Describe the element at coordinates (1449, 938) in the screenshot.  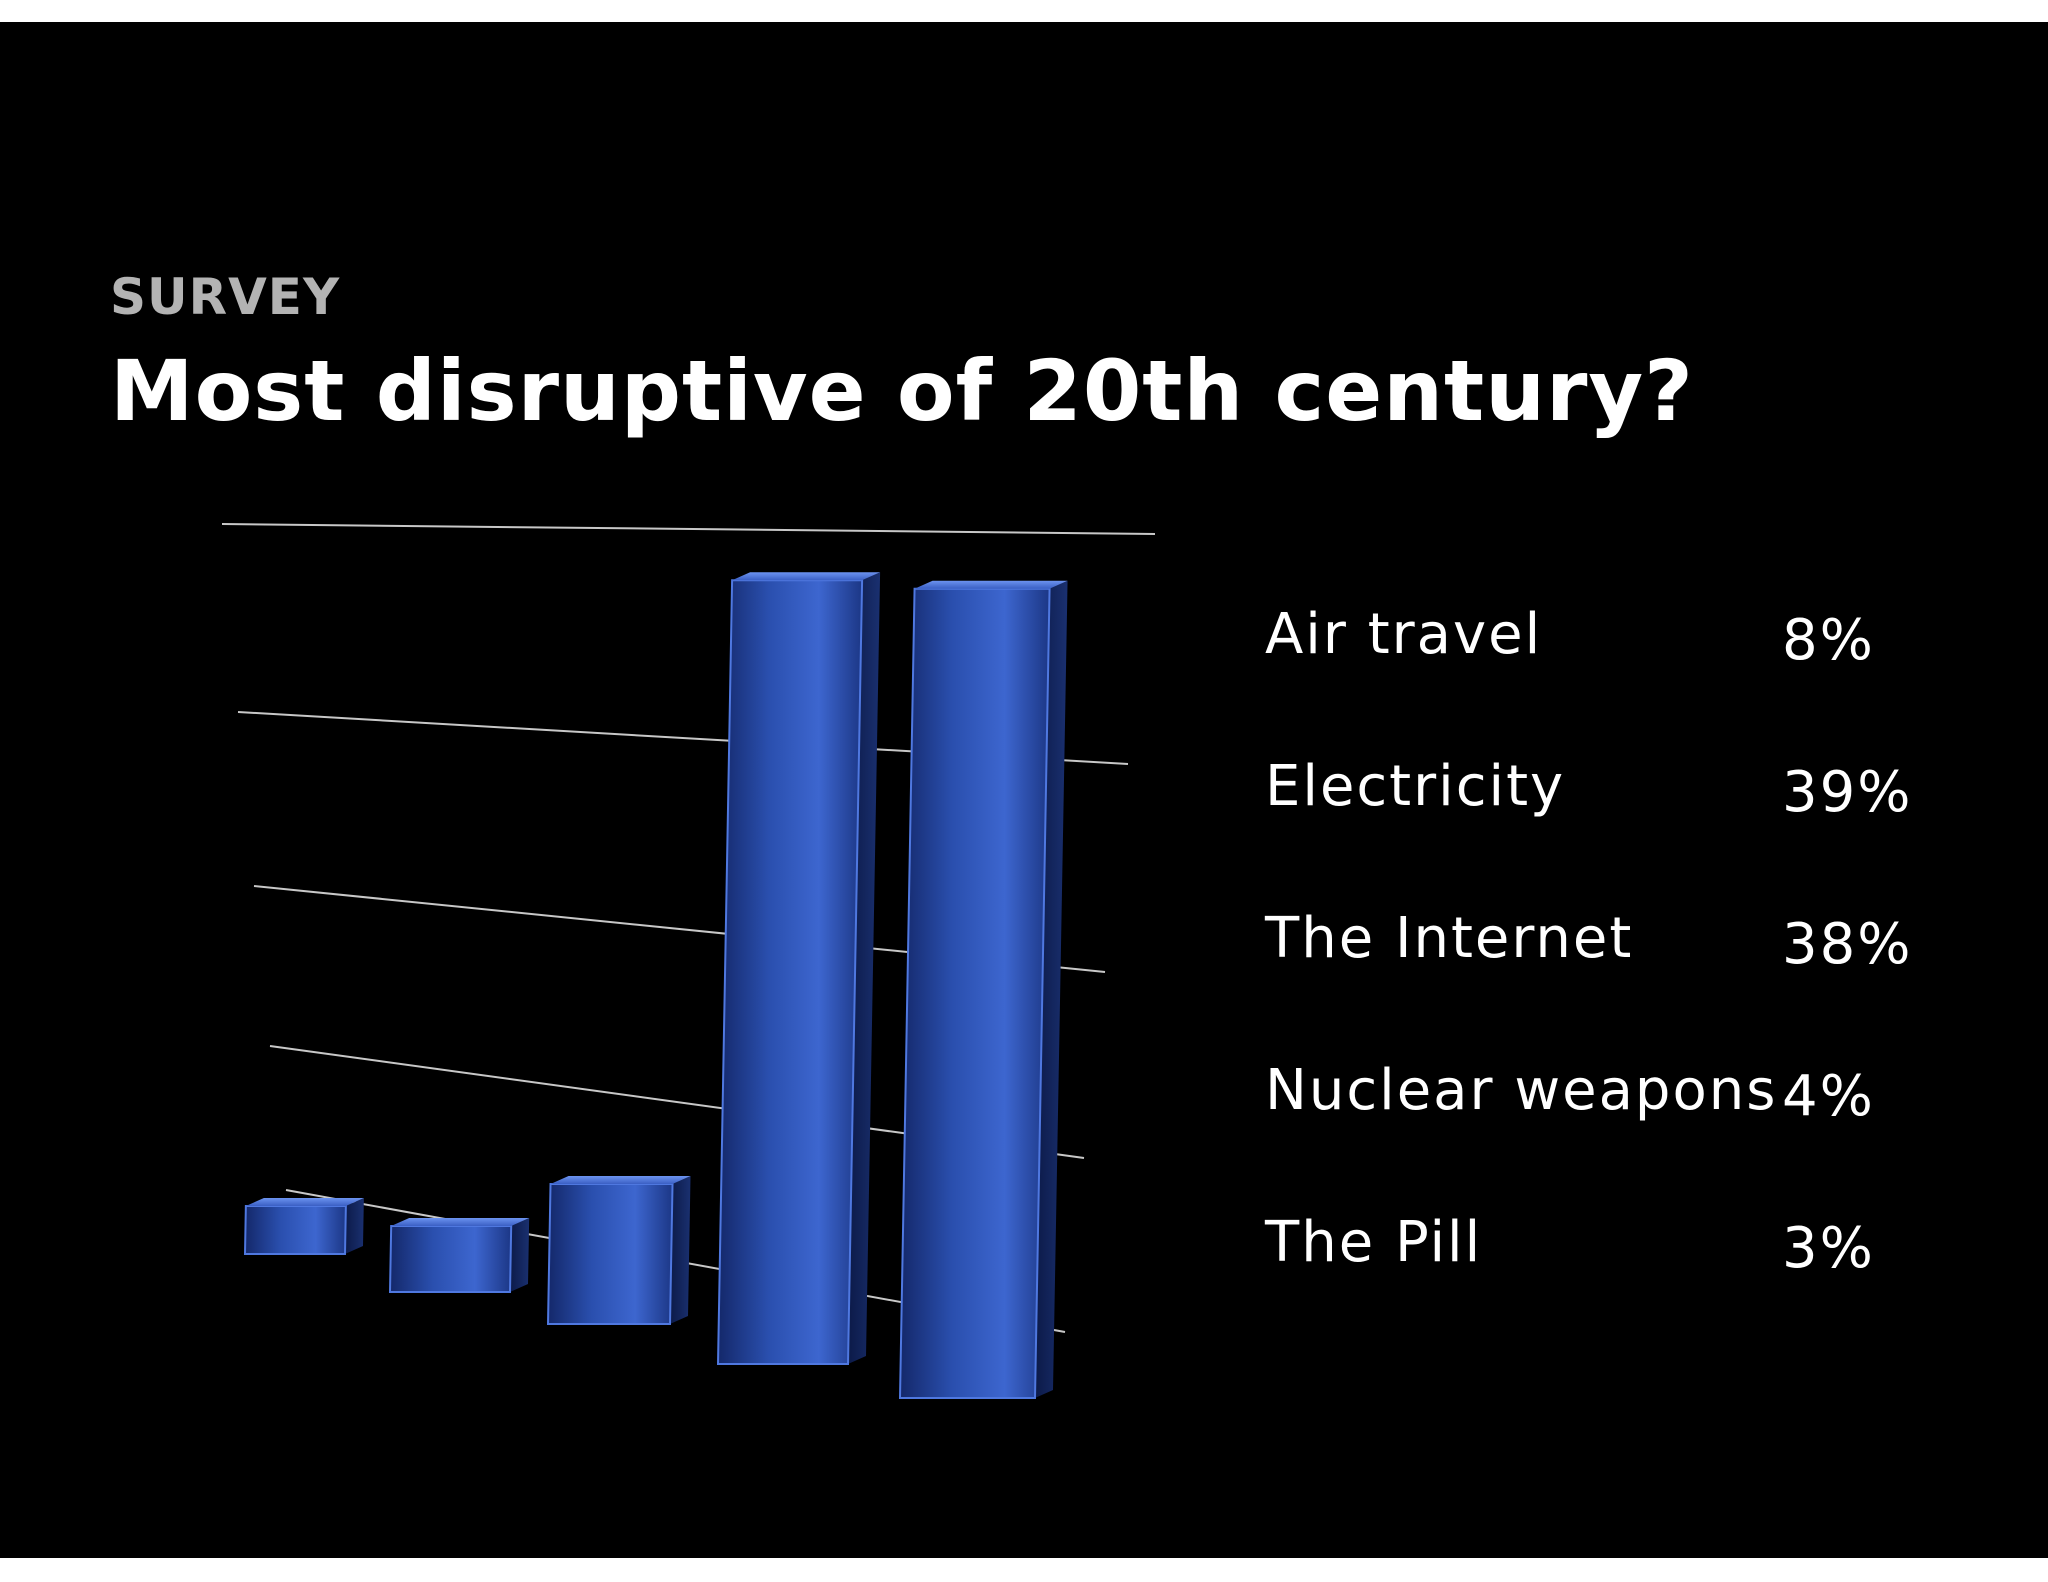
I see `legend-label: The Internet` at that location.